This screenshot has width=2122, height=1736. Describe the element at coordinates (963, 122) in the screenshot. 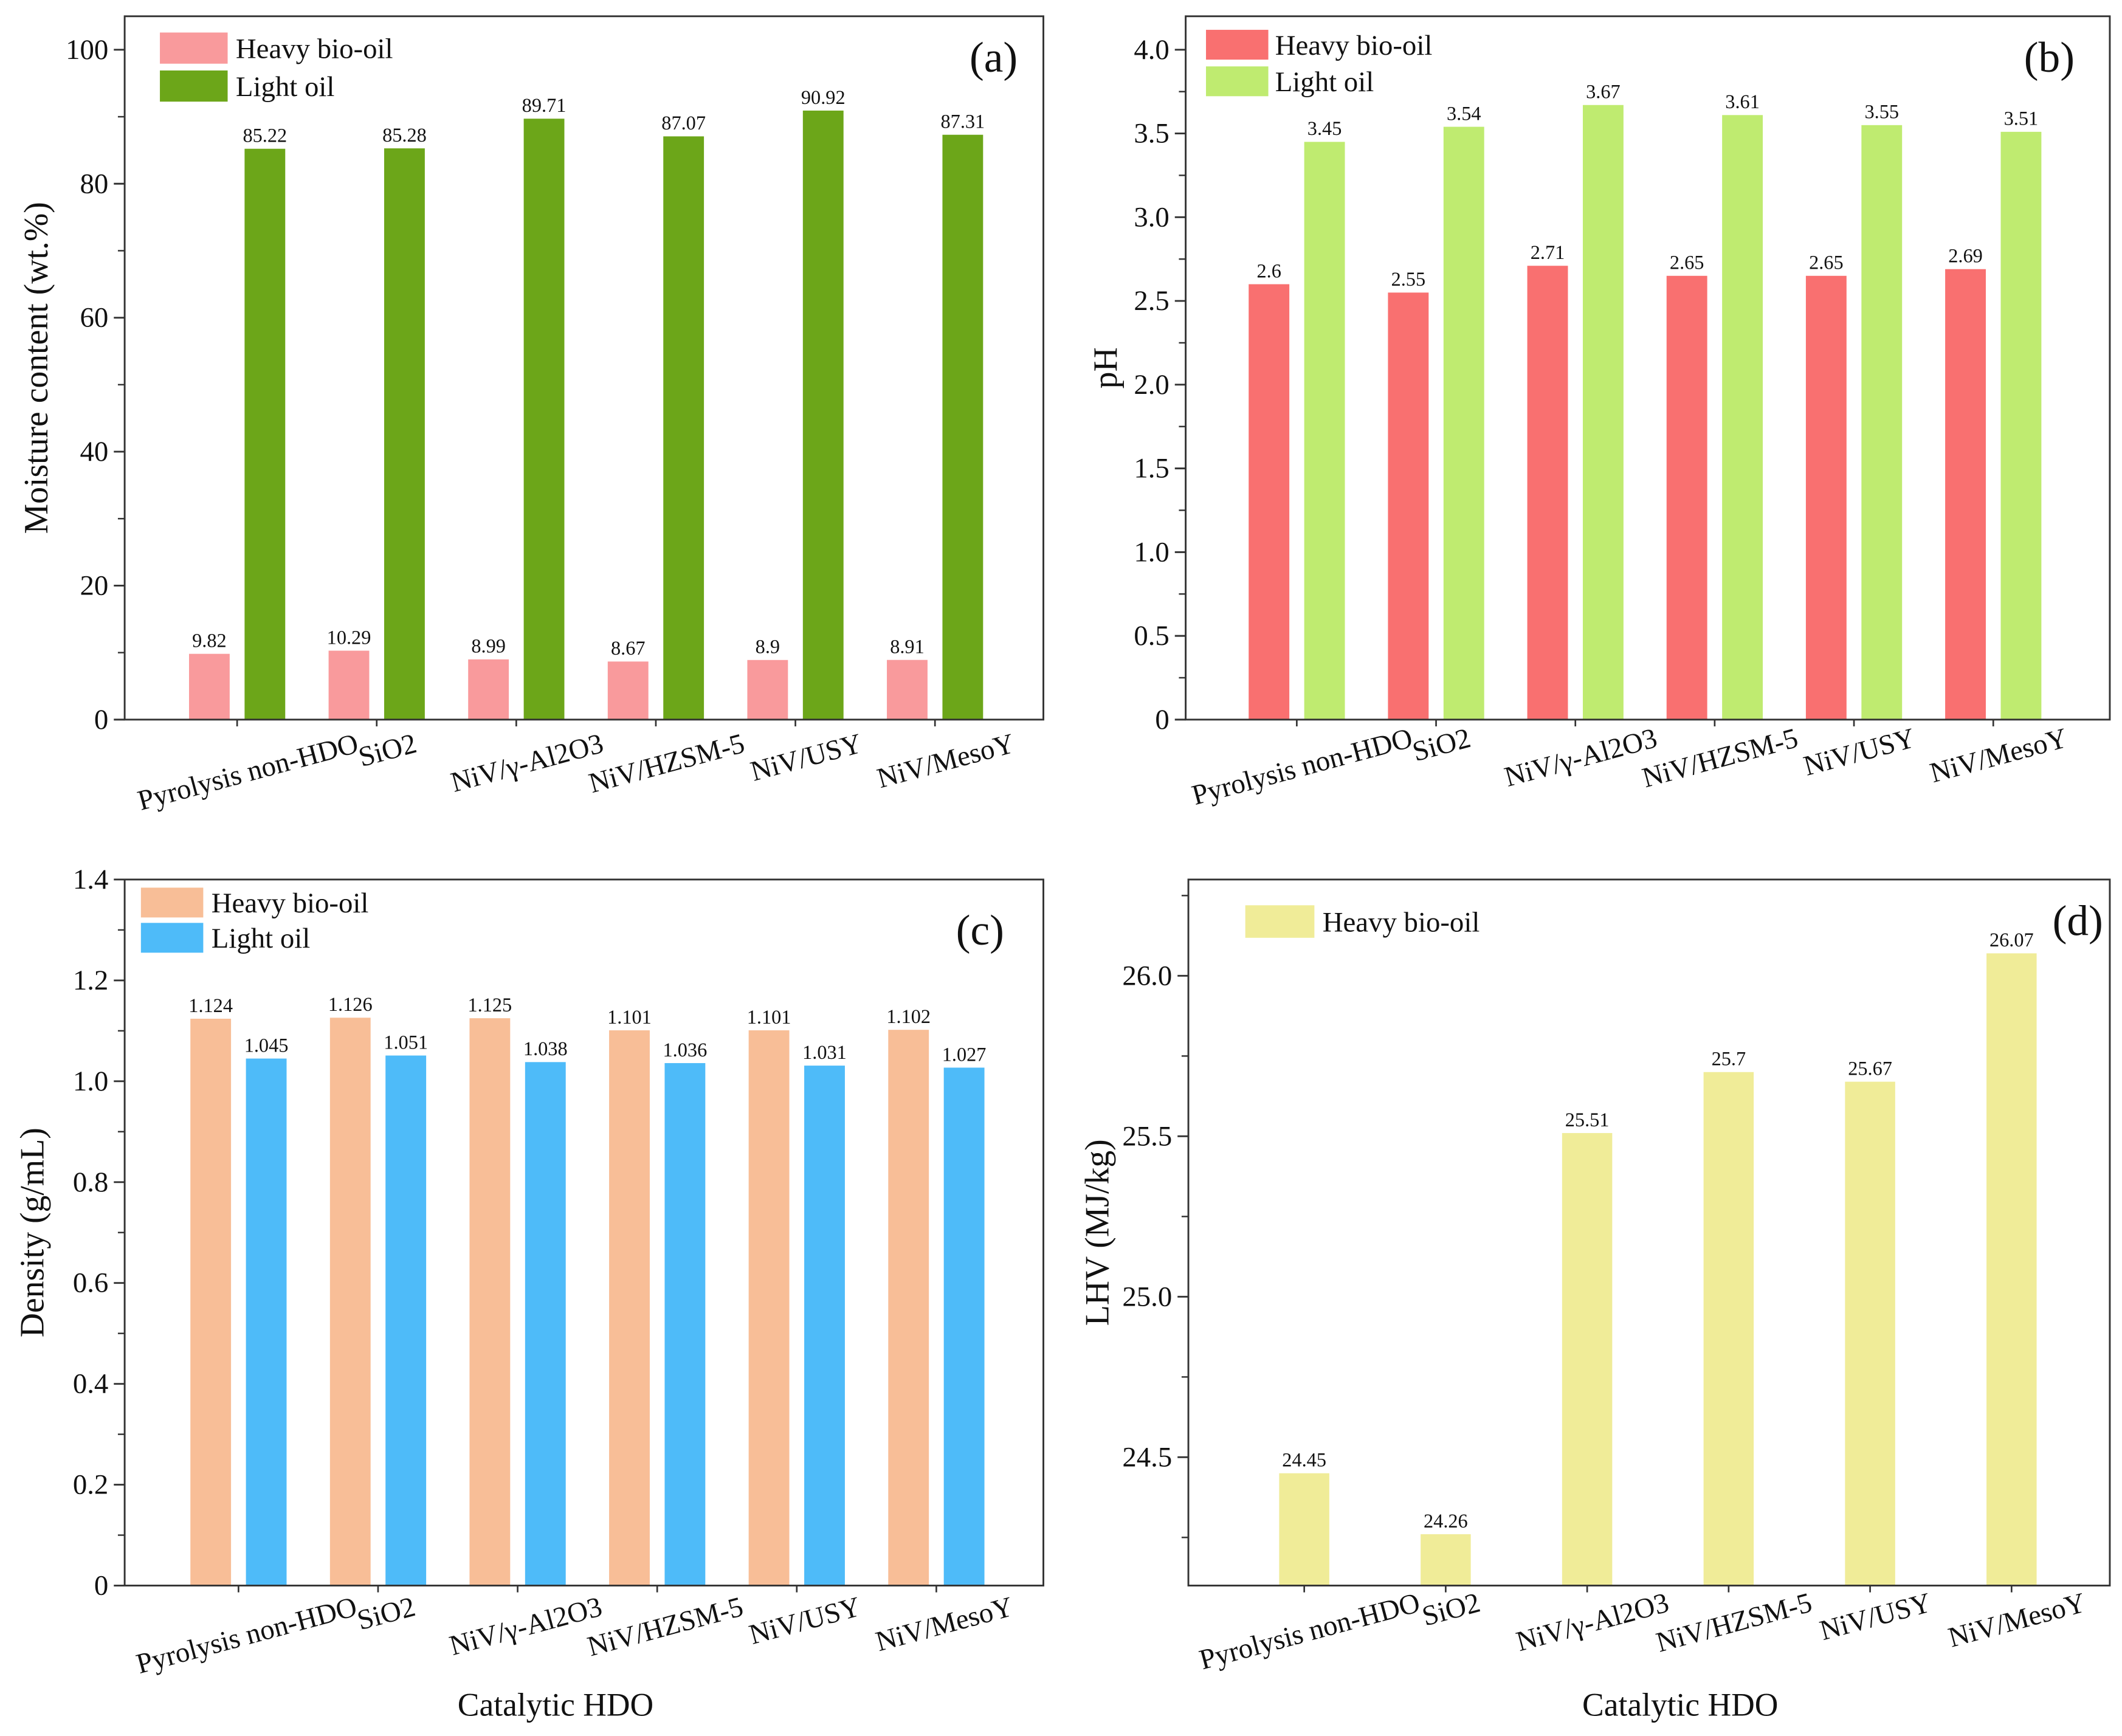

I see `data-label-a-light-oil-6: 87.31` at that location.